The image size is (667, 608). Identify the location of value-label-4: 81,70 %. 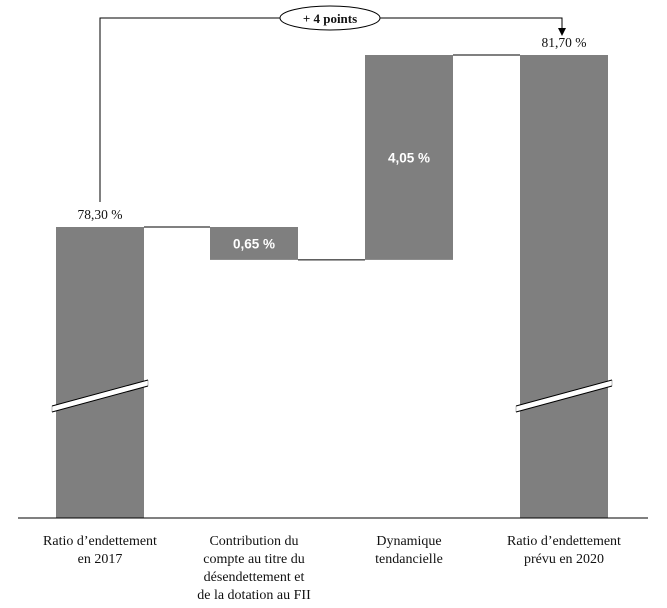
(564, 42).